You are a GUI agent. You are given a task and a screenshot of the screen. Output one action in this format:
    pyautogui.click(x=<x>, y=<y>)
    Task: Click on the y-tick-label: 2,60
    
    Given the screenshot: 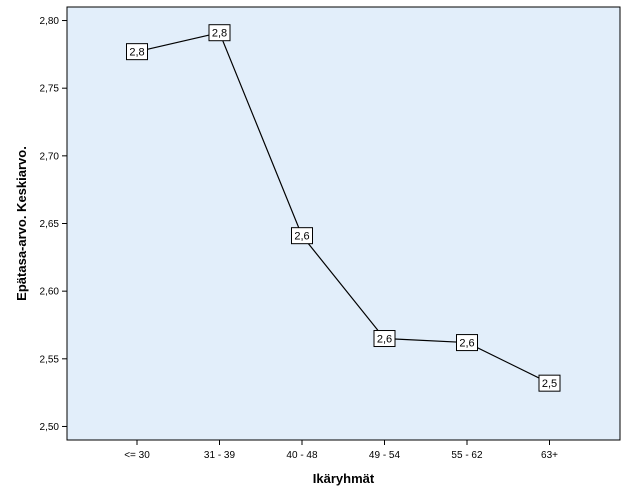 What is the action you would take?
    pyautogui.click(x=50, y=292)
    